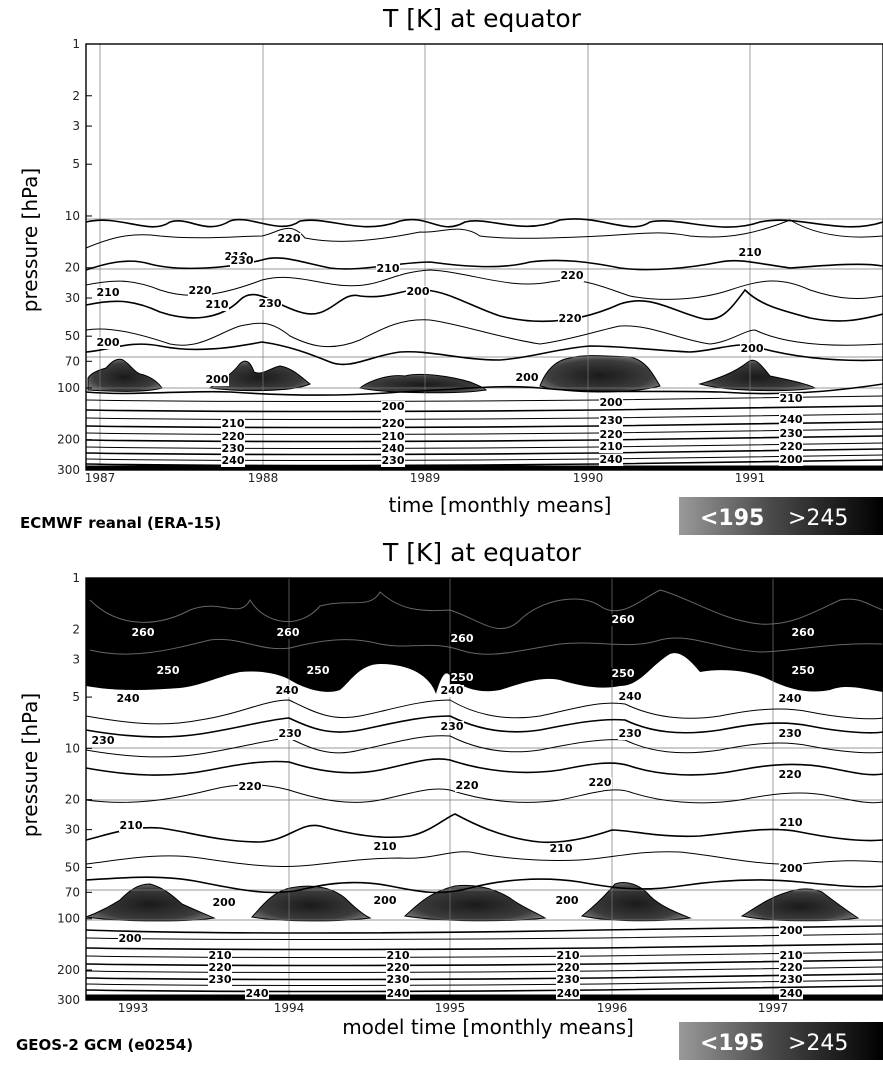 The image size is (883, 1065). Describe the element at coordinates (472, 902) in the screenshot. I see `bottom-cold-regions` at that location.